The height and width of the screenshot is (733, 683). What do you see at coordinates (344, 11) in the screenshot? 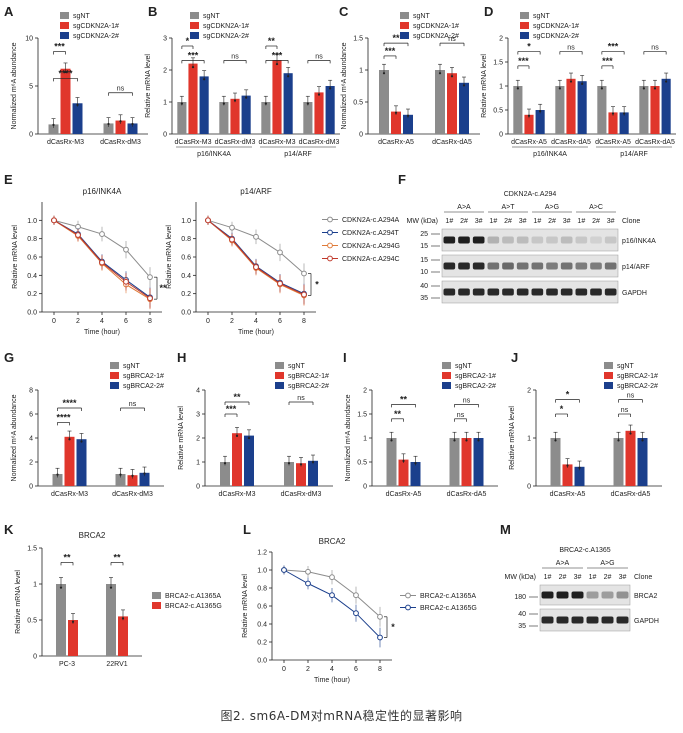
I see `panel-letter-c: C` at bounding box center [344, 11].